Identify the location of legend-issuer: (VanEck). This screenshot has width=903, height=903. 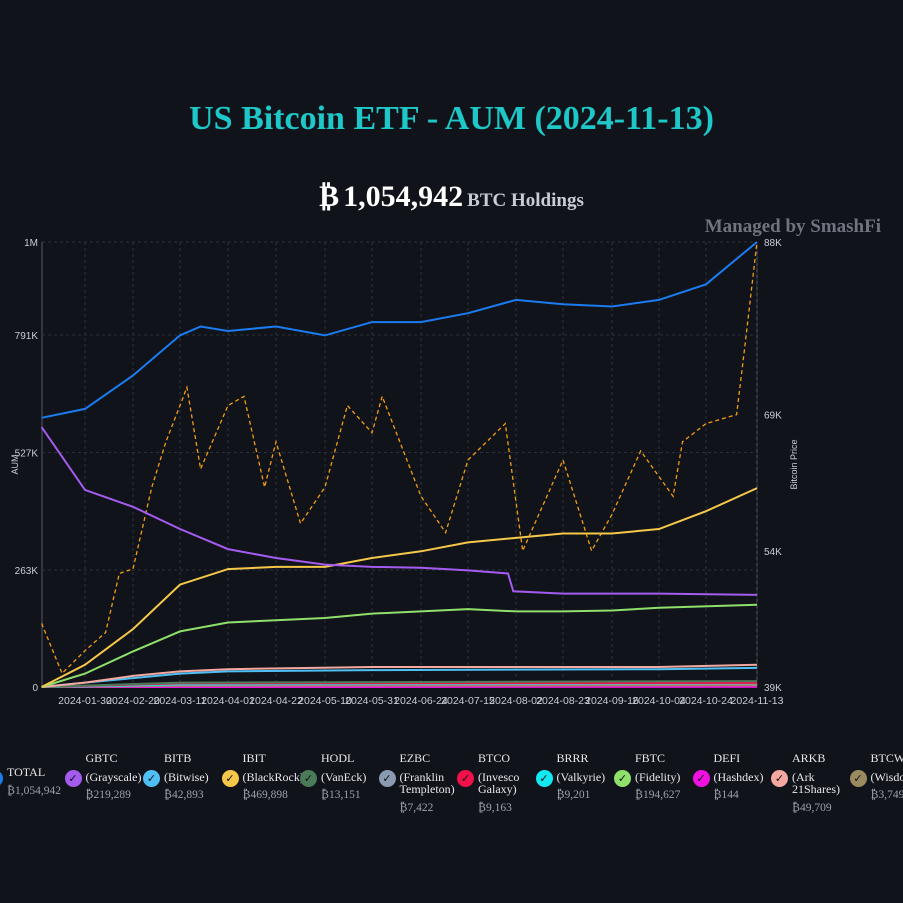
(344, 776).